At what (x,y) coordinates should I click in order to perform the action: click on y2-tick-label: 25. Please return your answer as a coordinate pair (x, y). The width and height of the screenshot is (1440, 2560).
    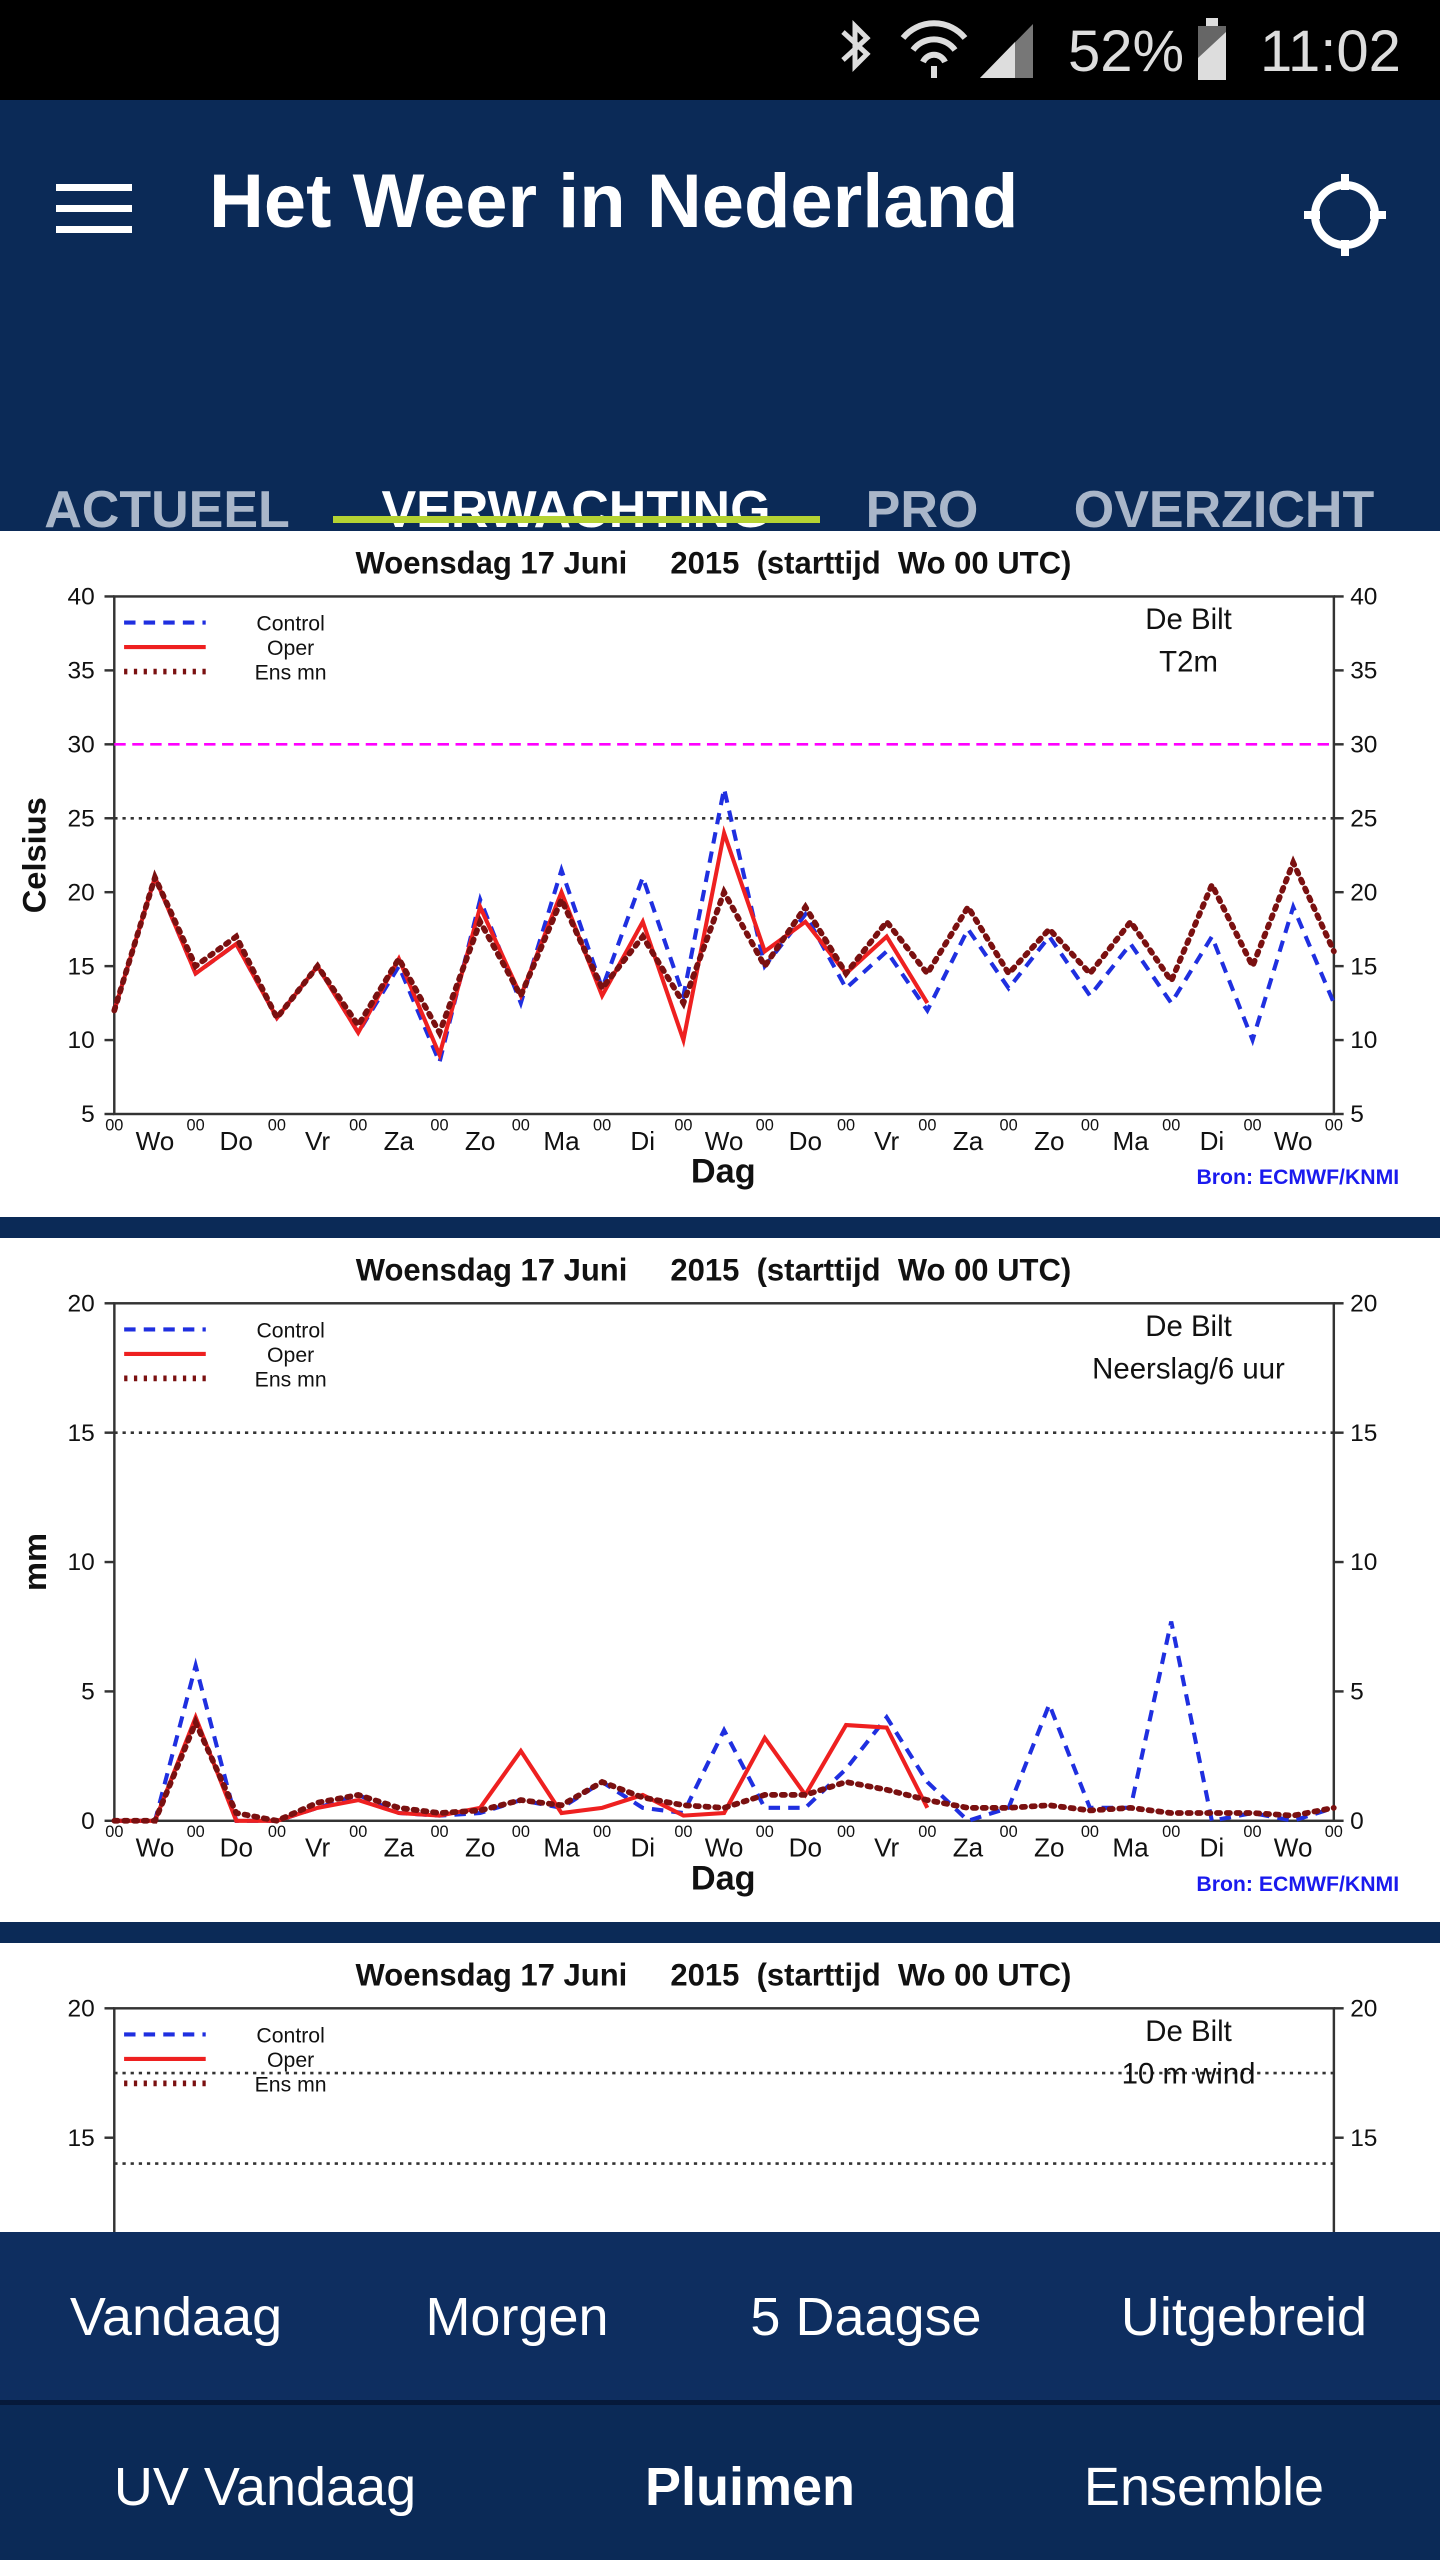
    Looking at the image, I should click on (1363, 818).